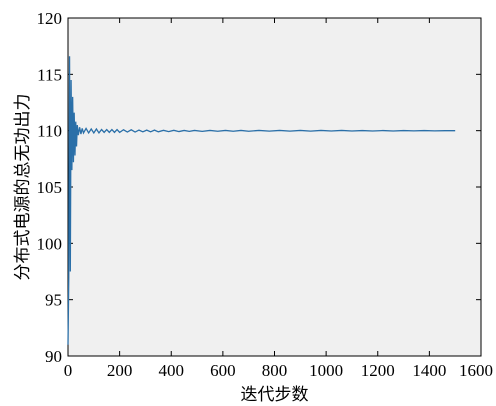  Describe the element at coordinates (326, 370) in the screenshot. I see `x-tick-label-5: 1000` at that location.